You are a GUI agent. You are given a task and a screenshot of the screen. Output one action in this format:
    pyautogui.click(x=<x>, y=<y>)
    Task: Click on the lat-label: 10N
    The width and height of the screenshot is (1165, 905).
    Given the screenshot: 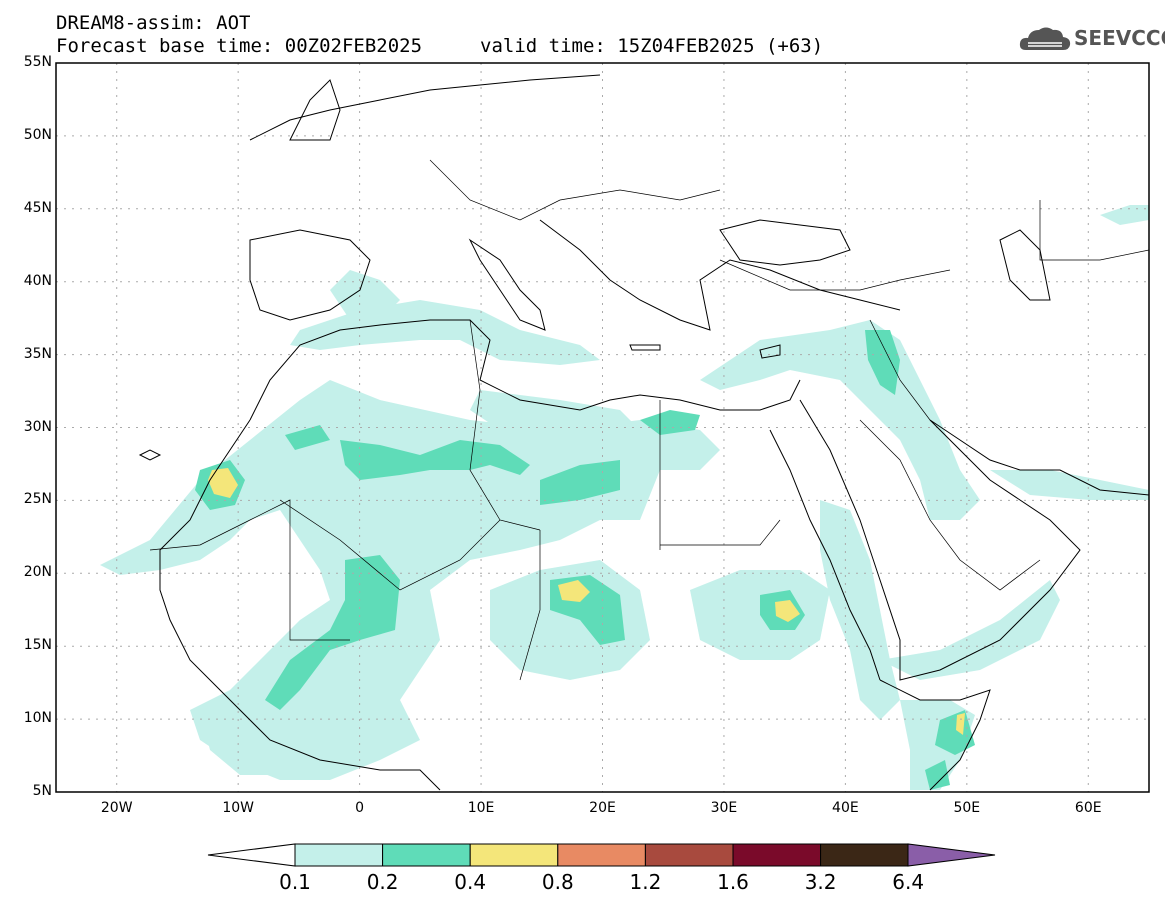 What is the action you would take?
    pyautogui.click(x=37, y=718)
    